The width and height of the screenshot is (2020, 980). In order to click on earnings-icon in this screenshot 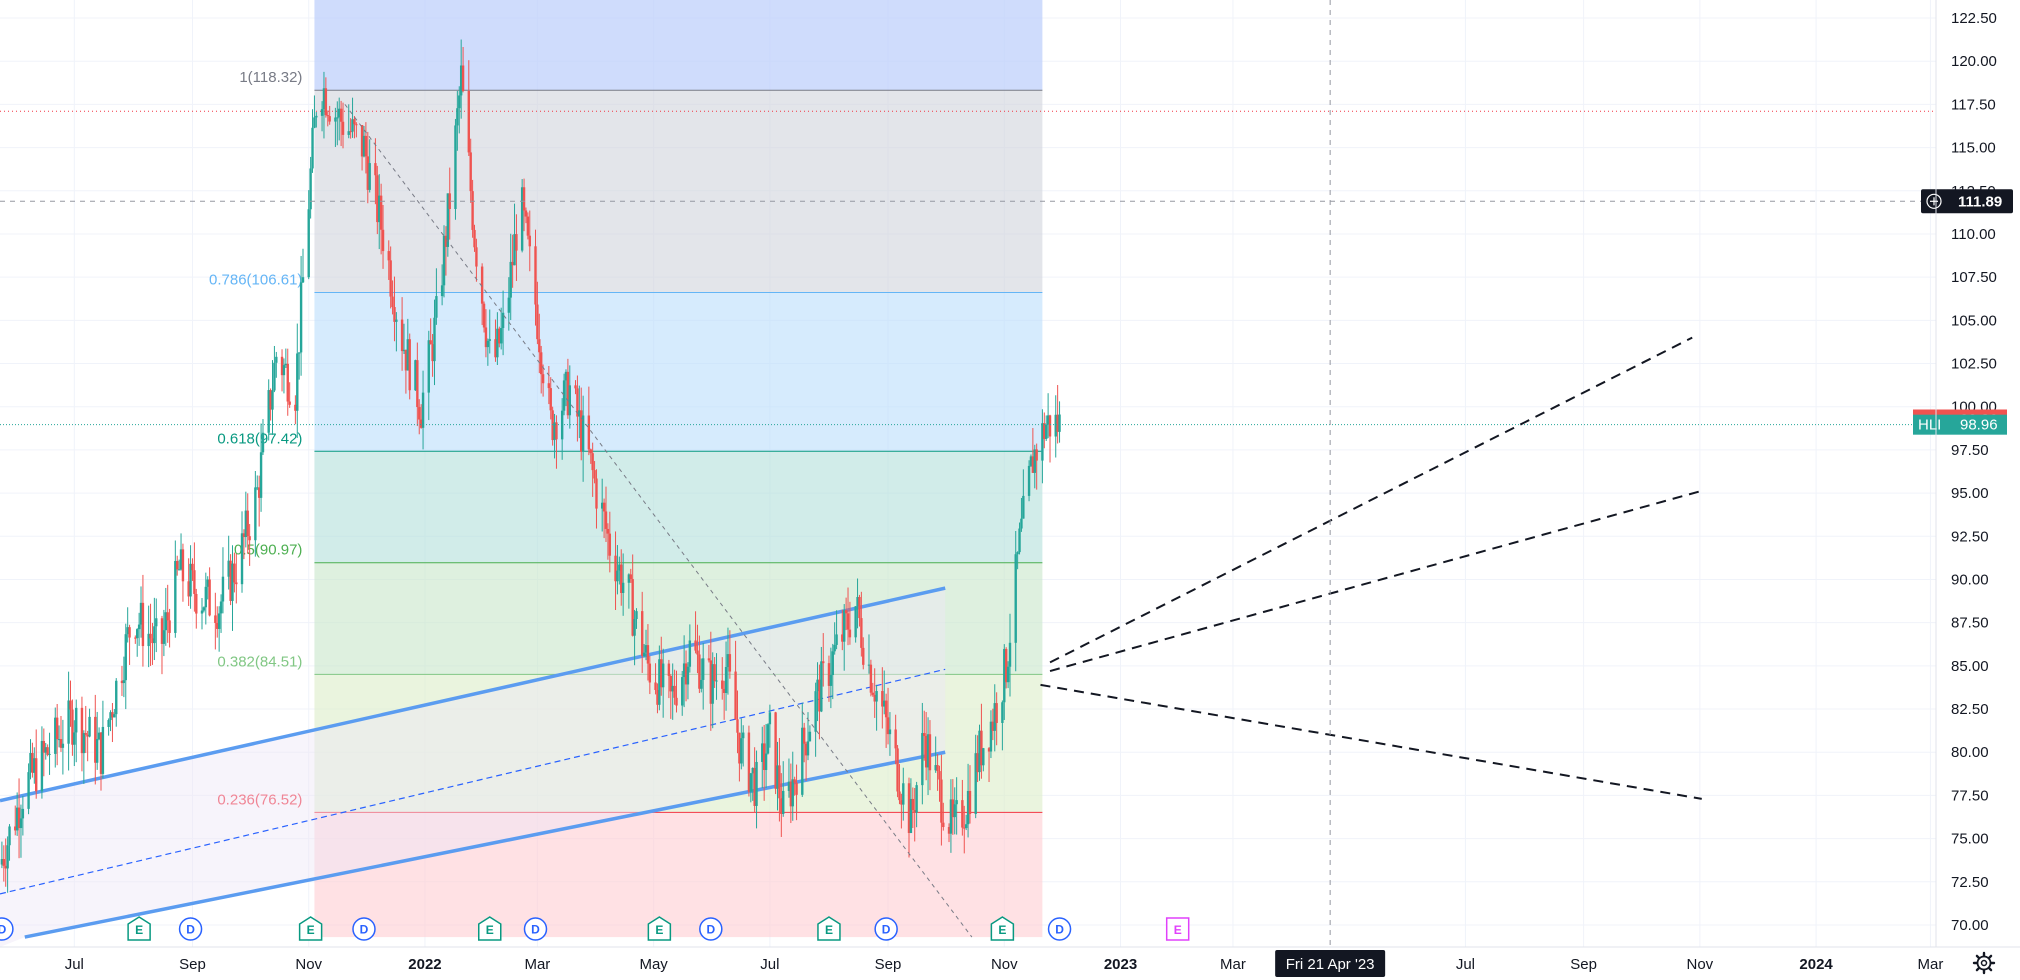, I will do `click(139, 928)`.